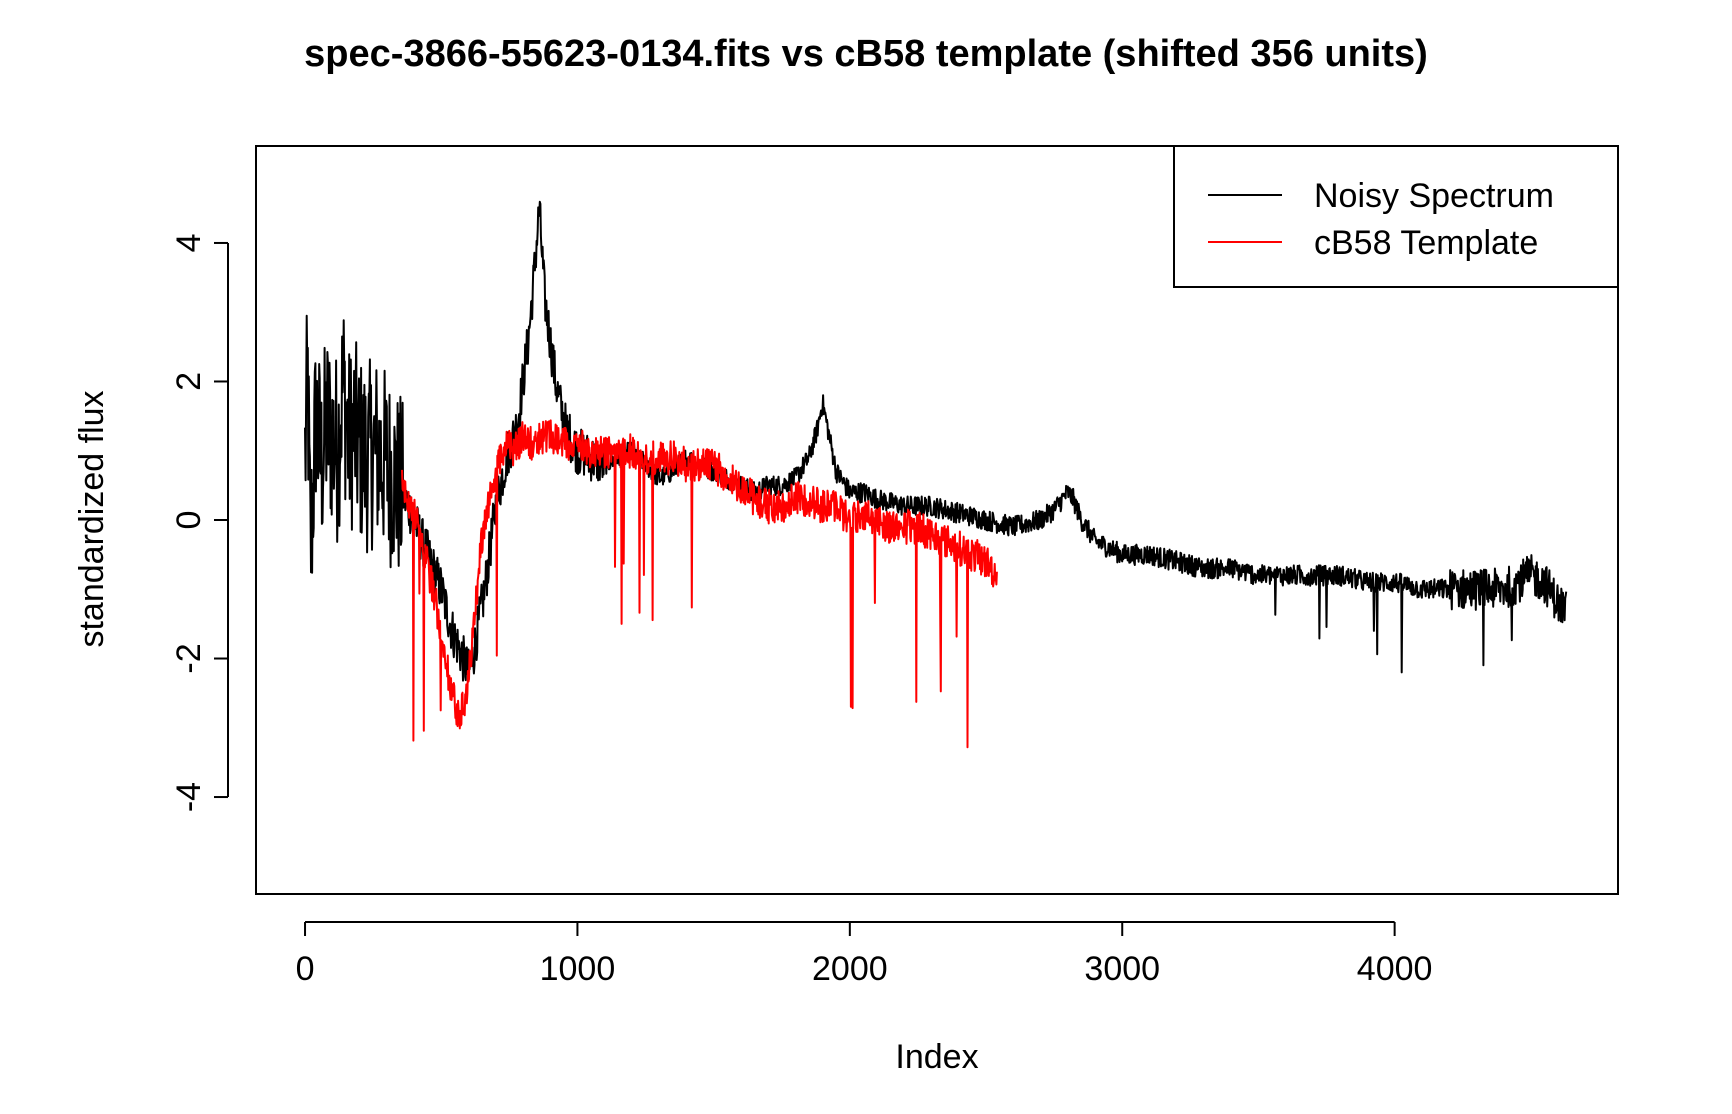  I want to click on legend: Noisy Spectrum cB58 Template, so click(1396, 216).